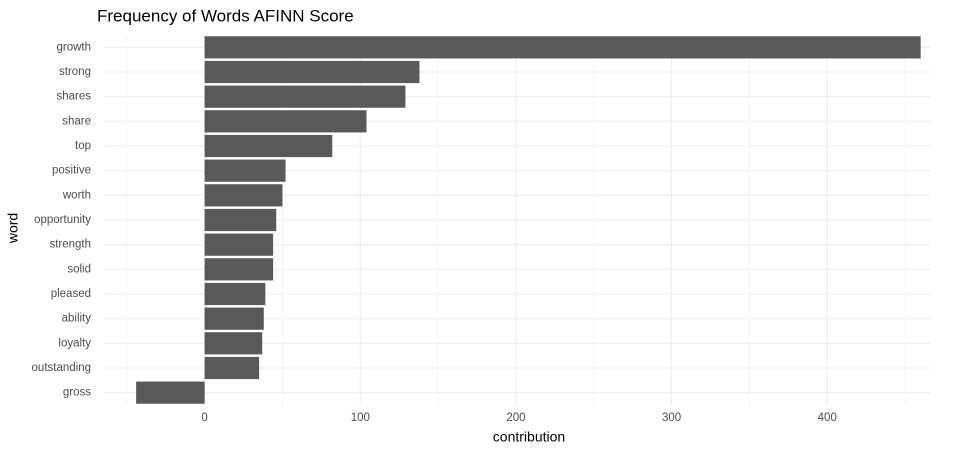  What do you see at coordinates (671, 418) in the screenshot?
I see `x-tick-label: 300` at bounding box center [671, 418].